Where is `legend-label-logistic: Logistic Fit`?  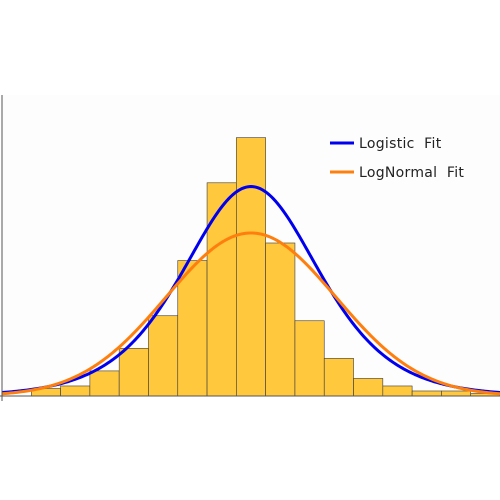 legend-label-logistic: Logistic Fit is located at coordinates (400, 144).